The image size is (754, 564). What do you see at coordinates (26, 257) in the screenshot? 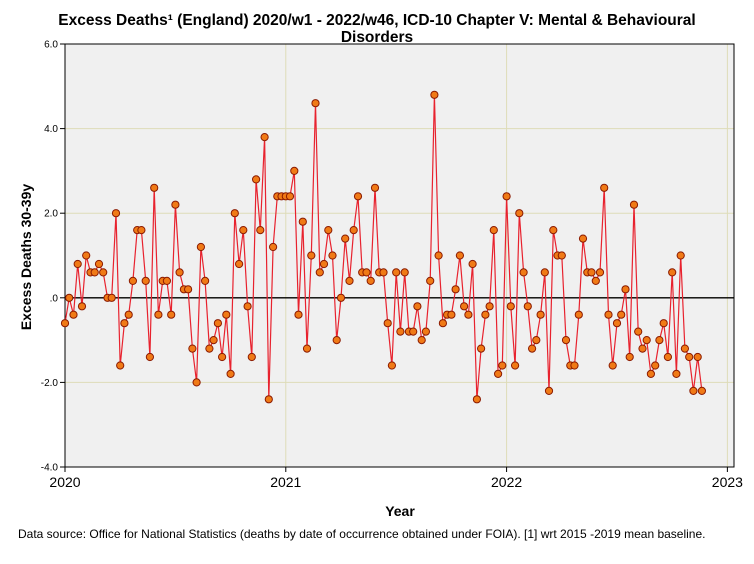
I see `y-axis-label: Excess Deaths 30-39y` at bounding box center [26, 257].